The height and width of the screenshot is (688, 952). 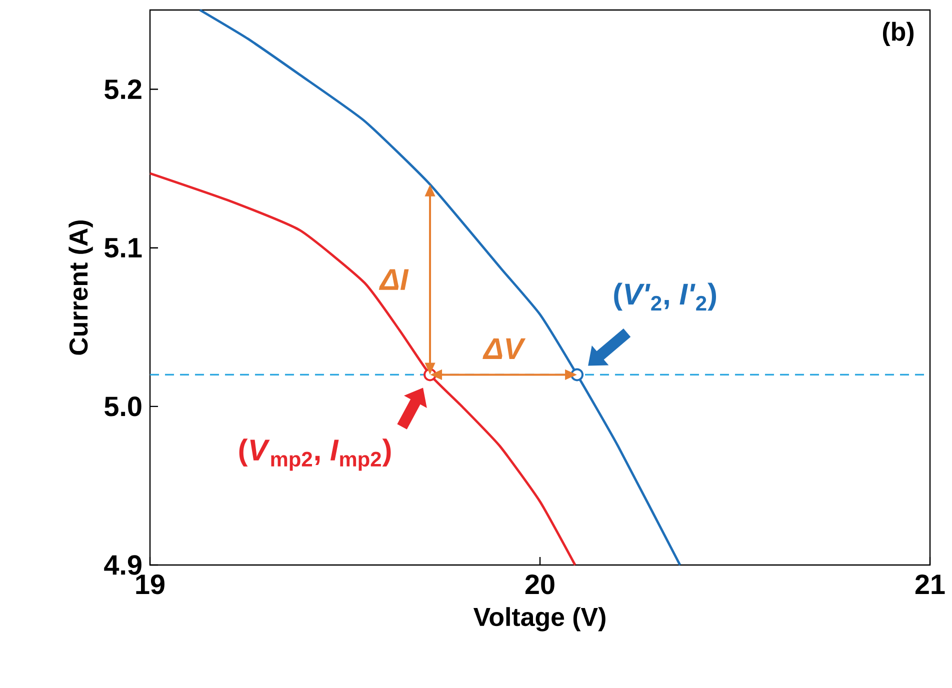 What do you see at coordinates (665, 296) in the screenshot?
I see `annotation: (V'$_{2}$, I'$_{2}$)` at bounding box center [665, 296].